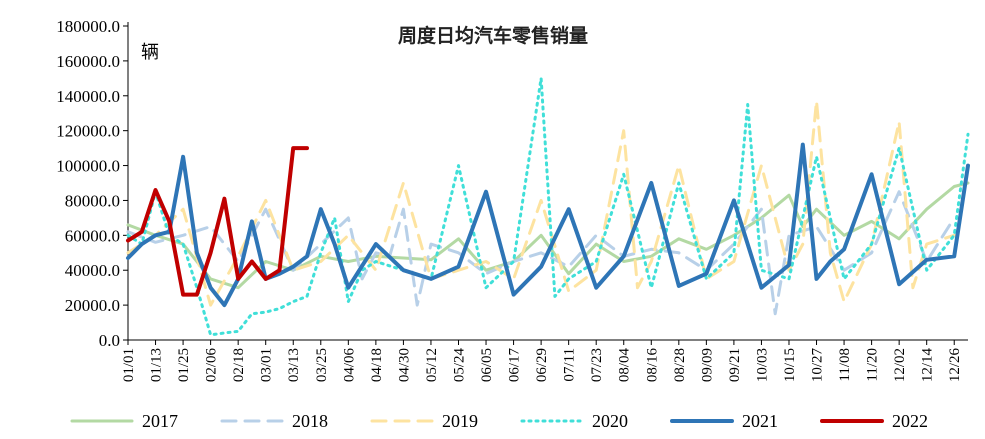  What do you see at coordinates (92, 200) in the screenshot?
I see `y-tick-label: 80000.0` at bounding box center [92, 200].